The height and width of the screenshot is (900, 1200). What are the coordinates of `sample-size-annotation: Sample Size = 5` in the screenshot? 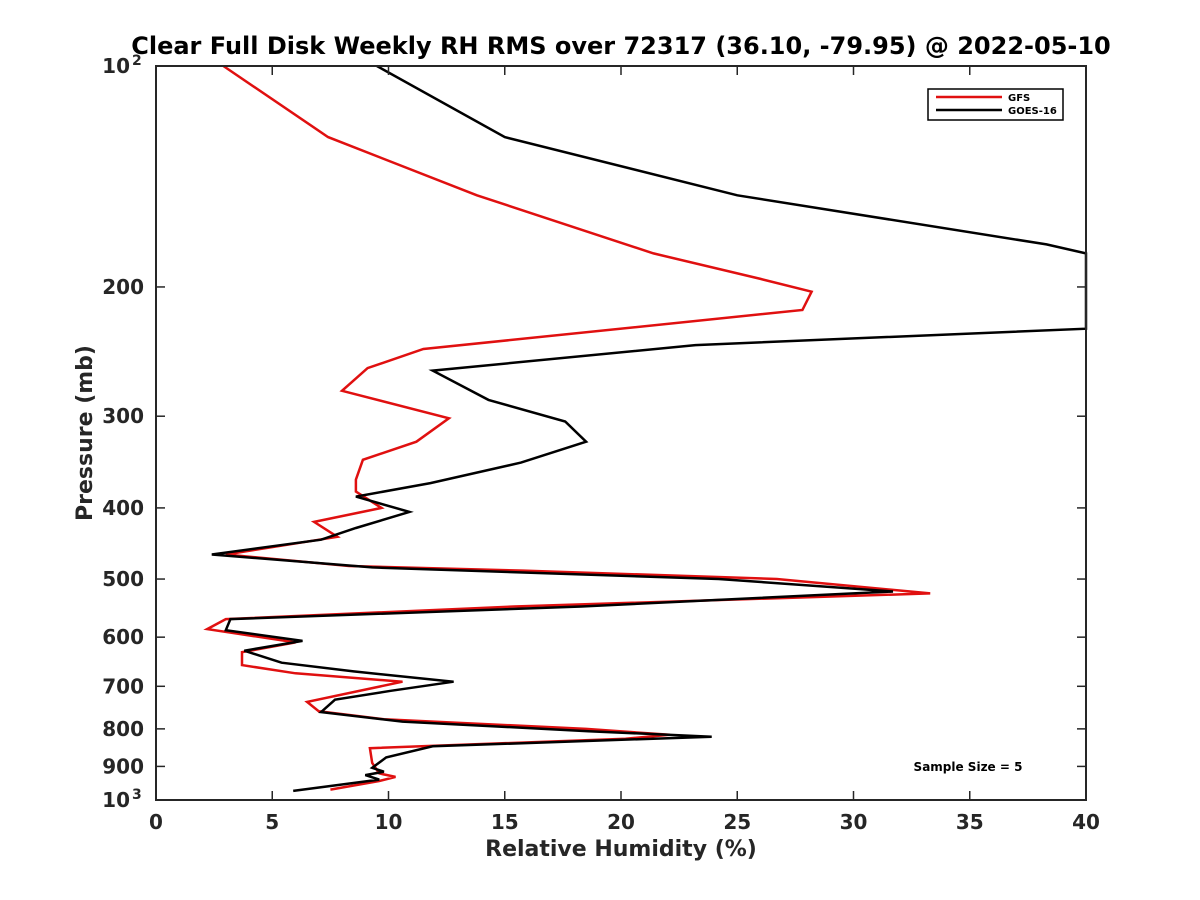 It's located at (968, 767).